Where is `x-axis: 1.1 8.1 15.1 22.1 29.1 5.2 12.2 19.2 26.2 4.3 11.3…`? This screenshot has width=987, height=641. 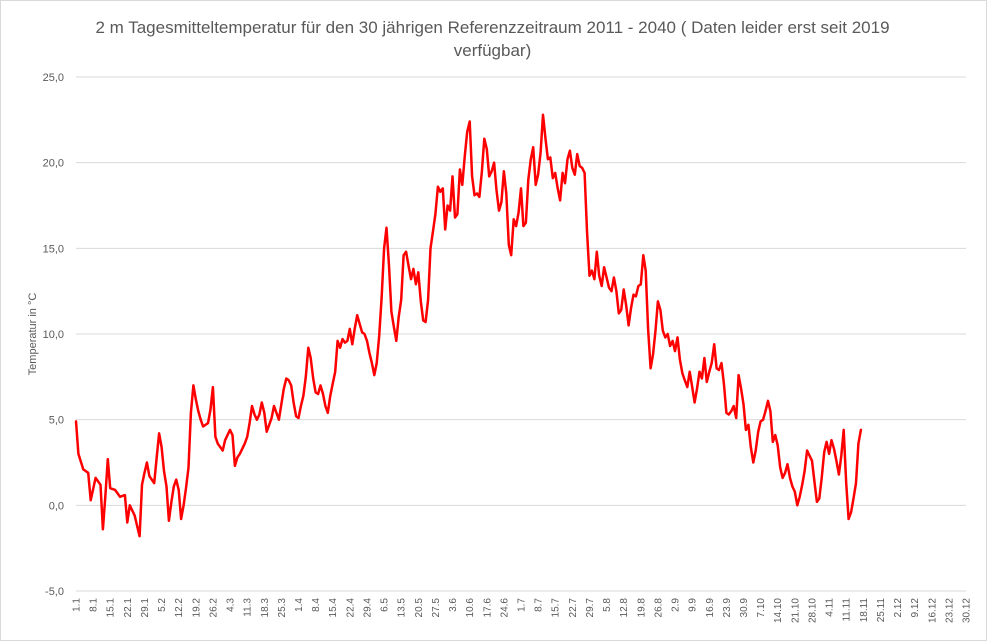 x-axis: 1.1 8.1 15.1 22.1 29.1 5.2 12.2 19.2 26.2 4.3 11.3… is located at coordinates (522, 610).